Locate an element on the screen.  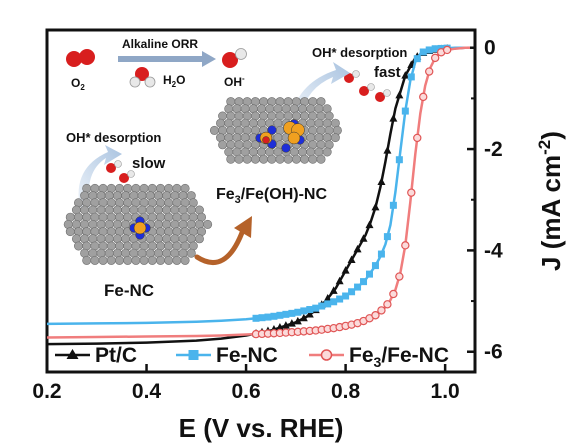
y-tick-label: 0 is located at coordinates (490, 48).